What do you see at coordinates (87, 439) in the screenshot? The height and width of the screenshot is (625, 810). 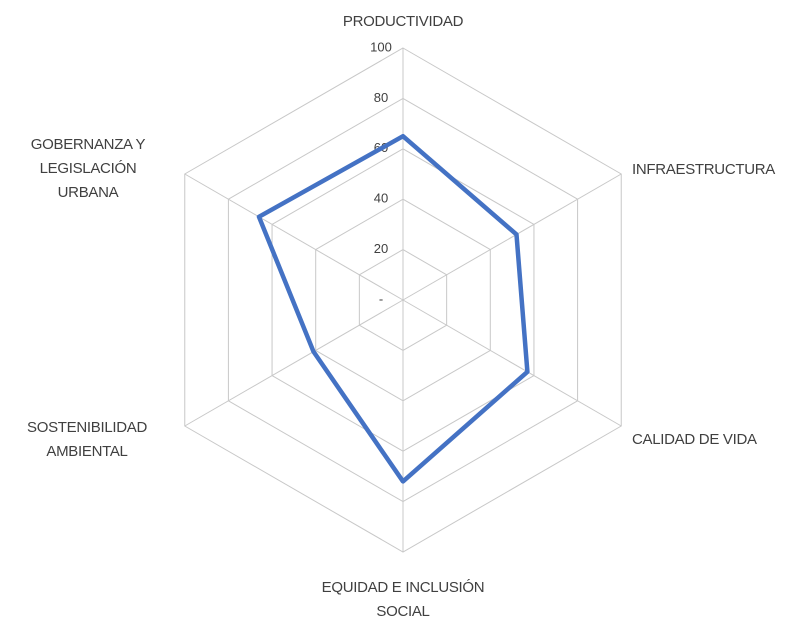 I see `category-label: SOSTENIBILIDAD AMBIENTAL` at bounding box center [87, 439].